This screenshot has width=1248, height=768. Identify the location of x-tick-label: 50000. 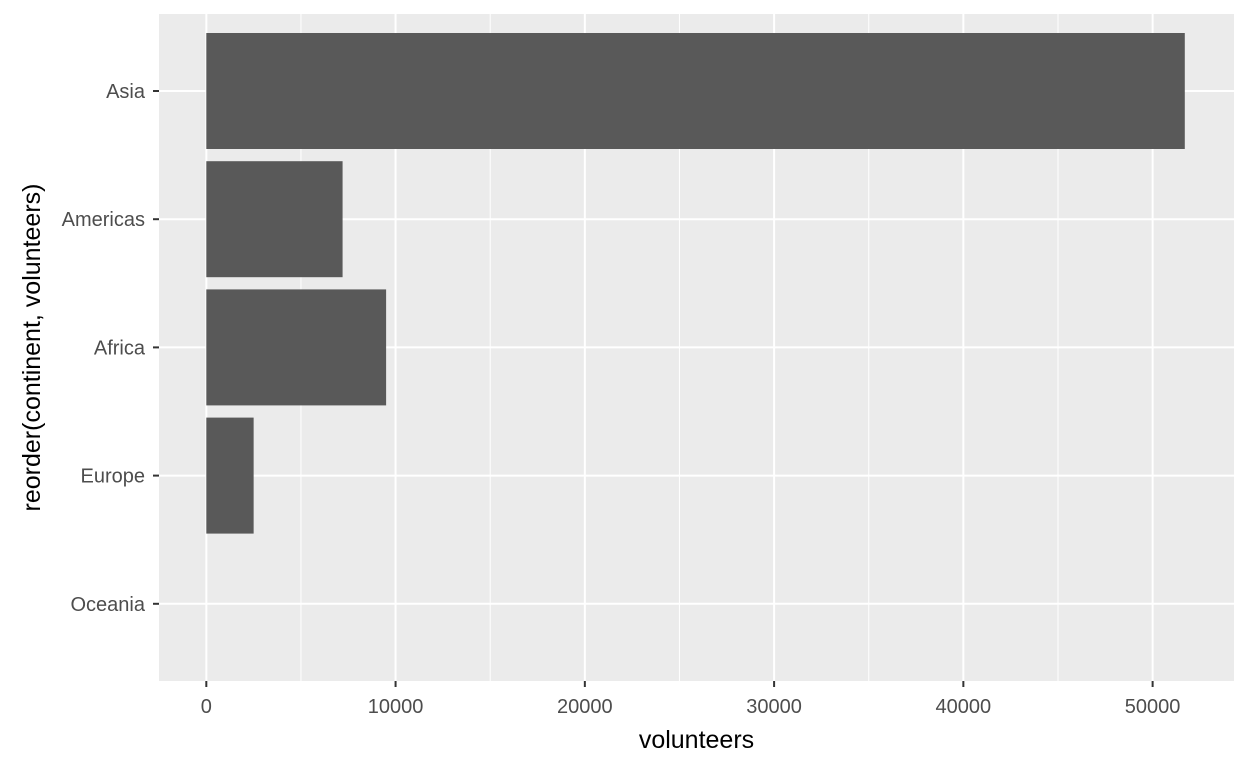
(1153, 707).